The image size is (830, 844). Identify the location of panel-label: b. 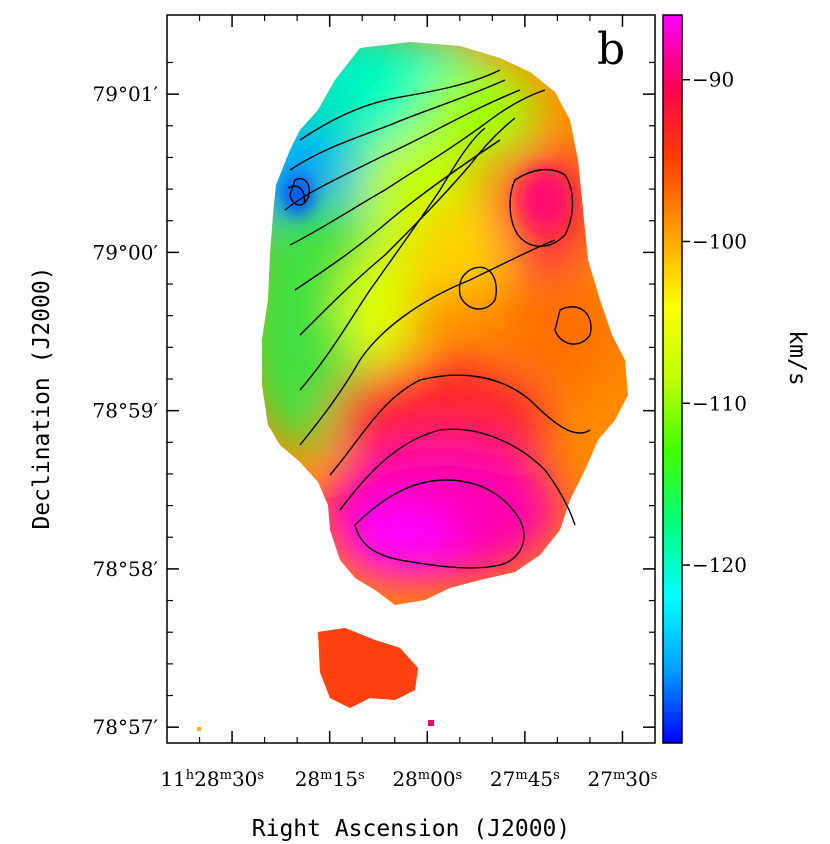
(611, 49).